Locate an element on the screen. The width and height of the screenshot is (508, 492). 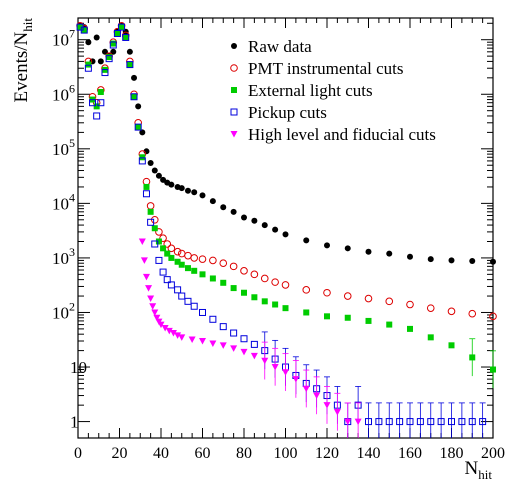
y-axis-label: Events/Nhit is located at coordinates (23, 60).